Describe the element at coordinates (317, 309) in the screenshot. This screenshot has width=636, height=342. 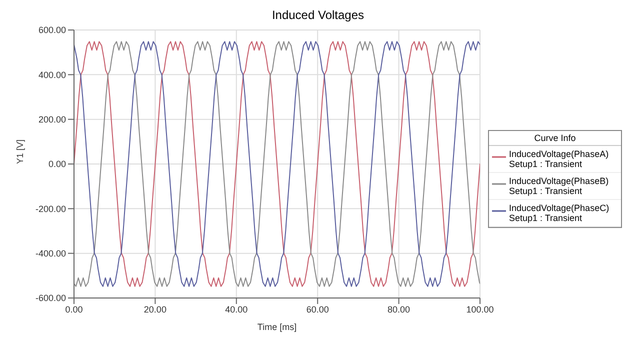
I see `x-tick-label: 60.00` at that location.